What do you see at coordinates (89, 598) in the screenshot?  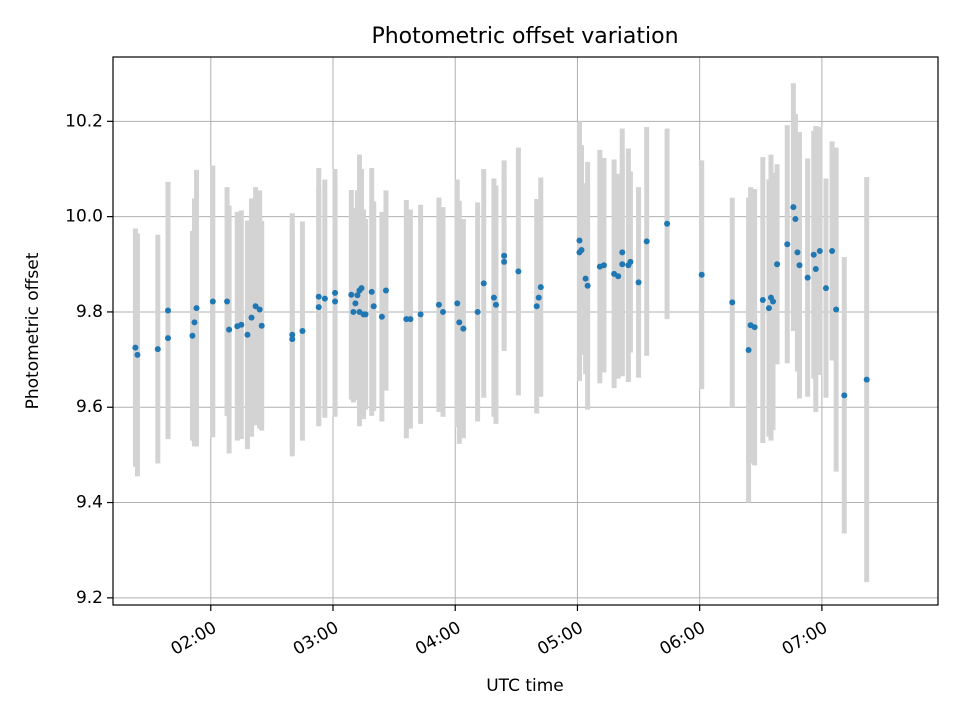 I see `y-tick-label: 9.2` at bounding box center [89, 598].